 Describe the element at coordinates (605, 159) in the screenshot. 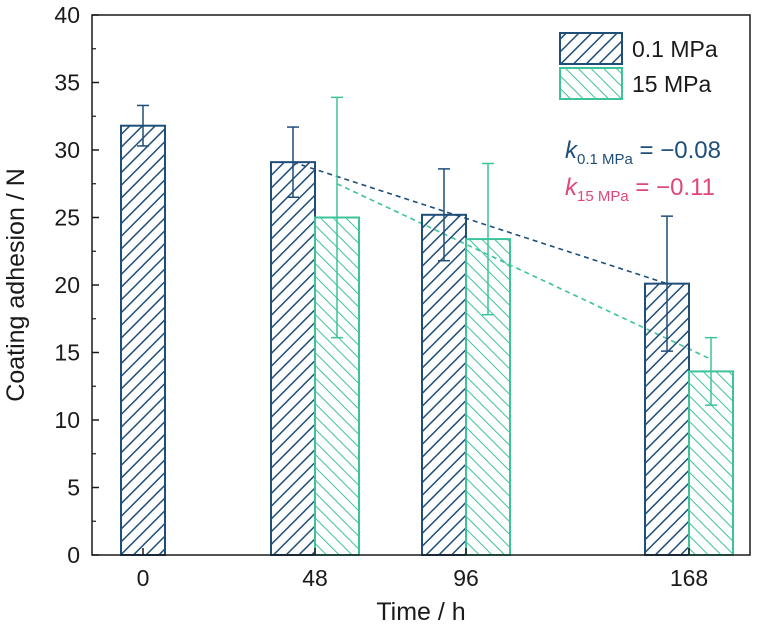

I see `slope-subscript-0.1-mpa: 0.1 MPa` at that location.